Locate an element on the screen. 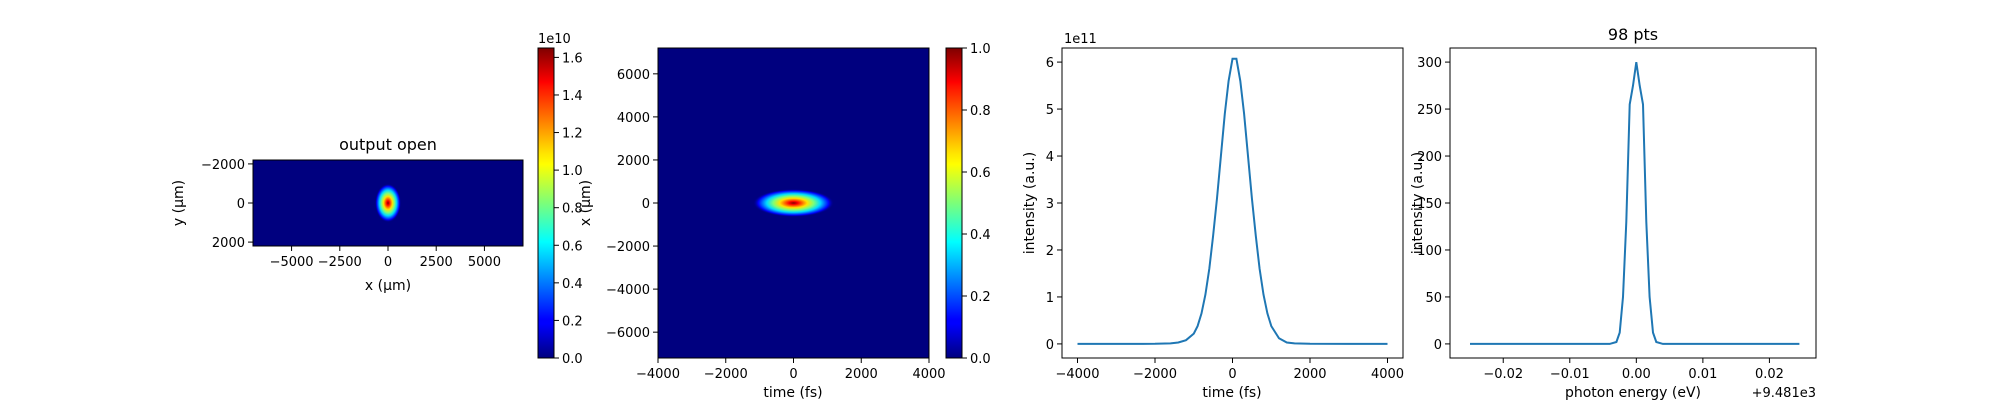  panel3-series-line is located at coordinates (1232, 201).